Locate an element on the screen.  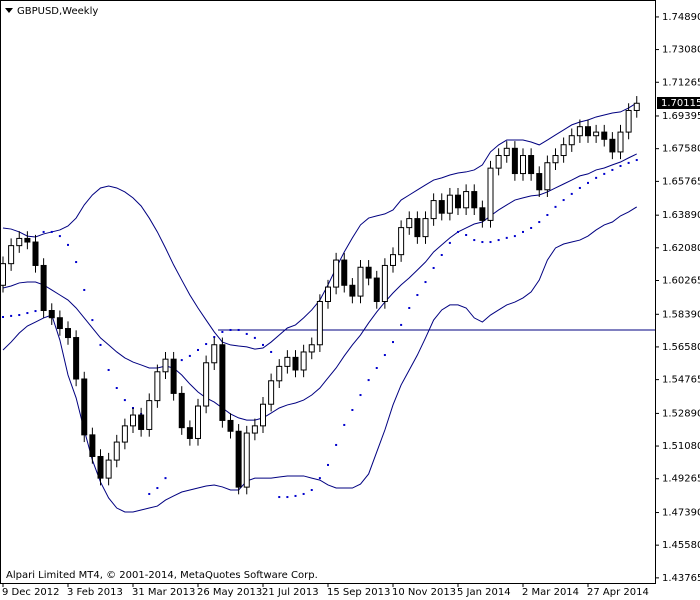
y-tick-label: 1.45580 is located at coordinates (681, 545).